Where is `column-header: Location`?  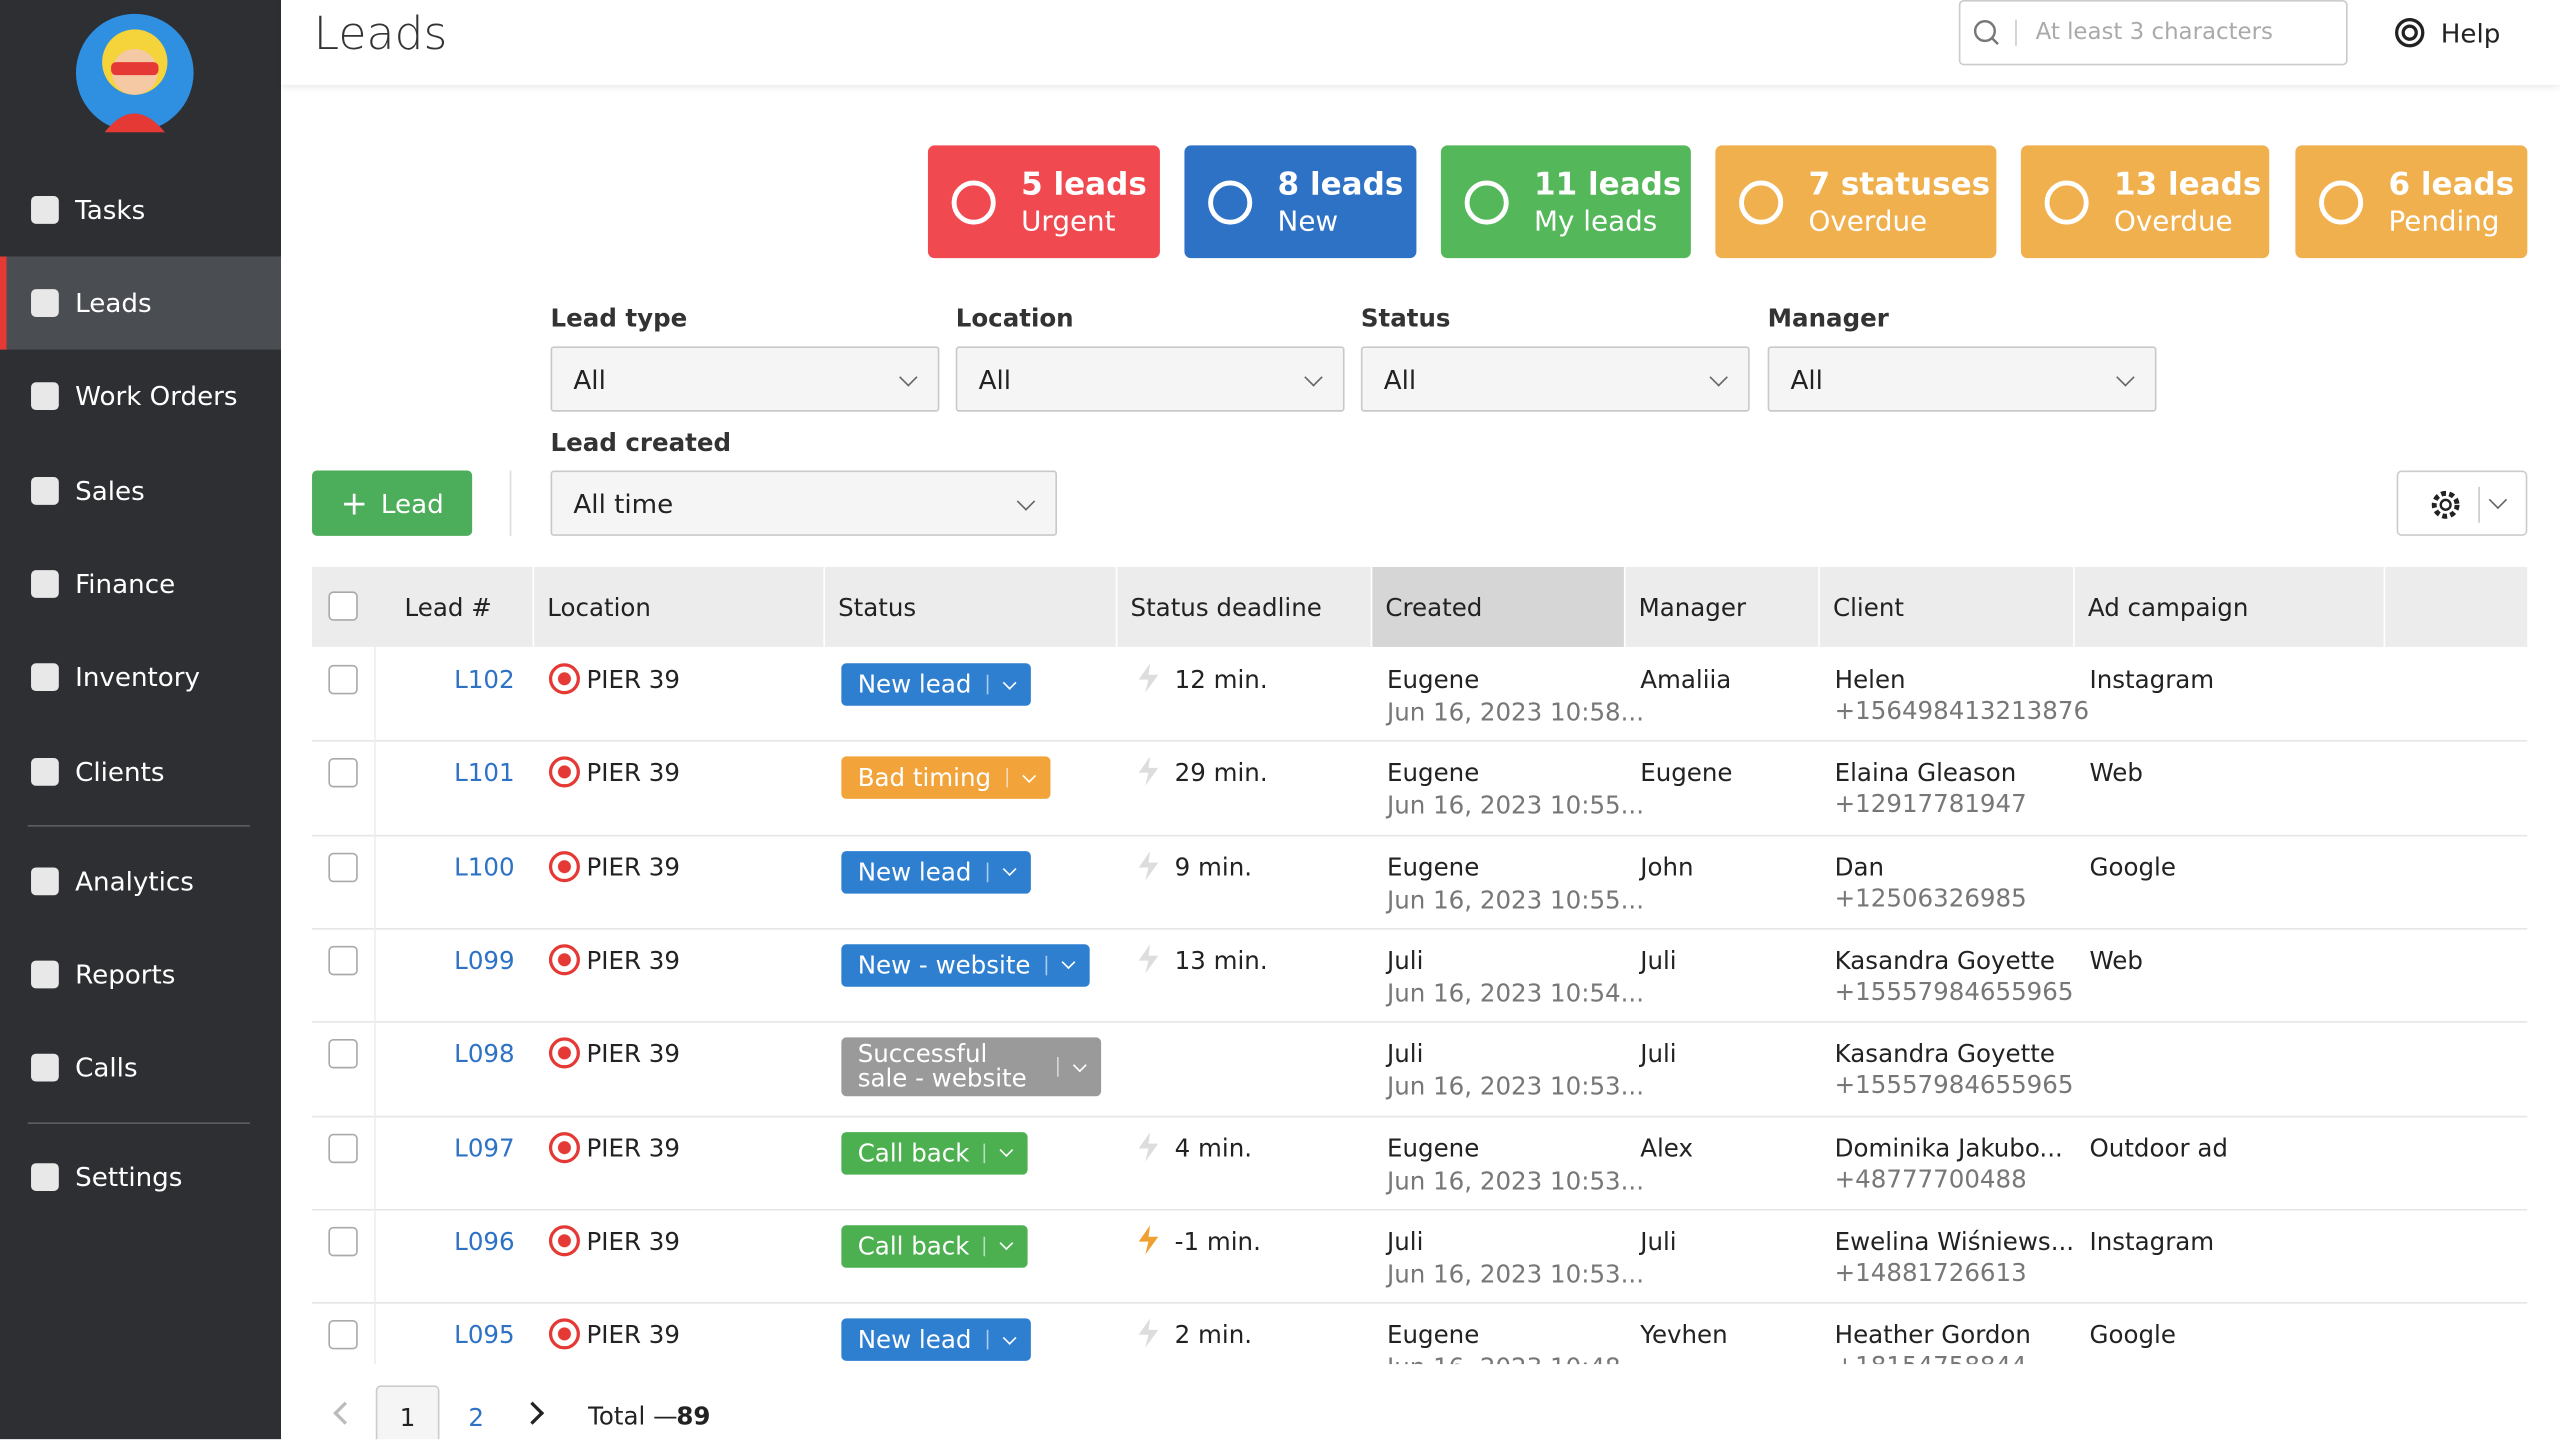
column-header: Location is located at coordinates (679, 607).